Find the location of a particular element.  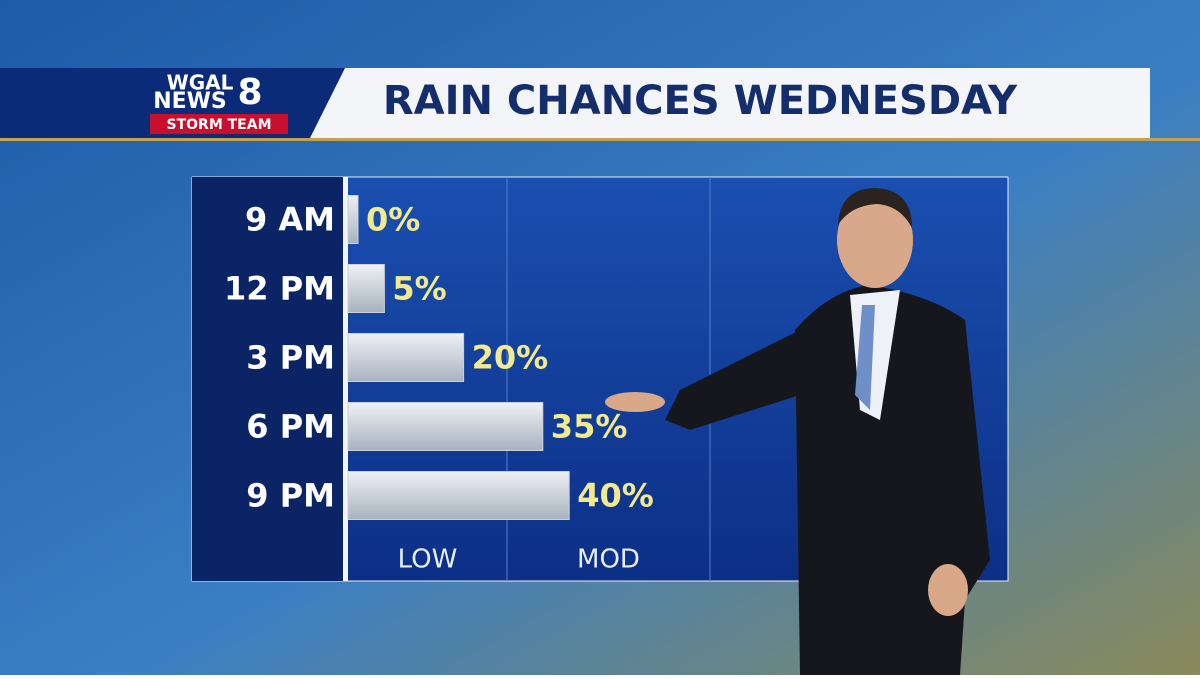

logo-number: 8 is located at coordinates (249, 92).